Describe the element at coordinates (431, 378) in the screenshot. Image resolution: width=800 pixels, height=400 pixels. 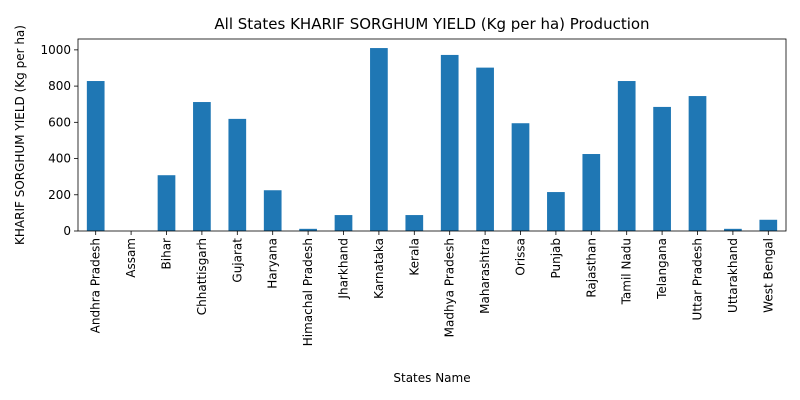
I see `x-axis-title: States Name` at that location.